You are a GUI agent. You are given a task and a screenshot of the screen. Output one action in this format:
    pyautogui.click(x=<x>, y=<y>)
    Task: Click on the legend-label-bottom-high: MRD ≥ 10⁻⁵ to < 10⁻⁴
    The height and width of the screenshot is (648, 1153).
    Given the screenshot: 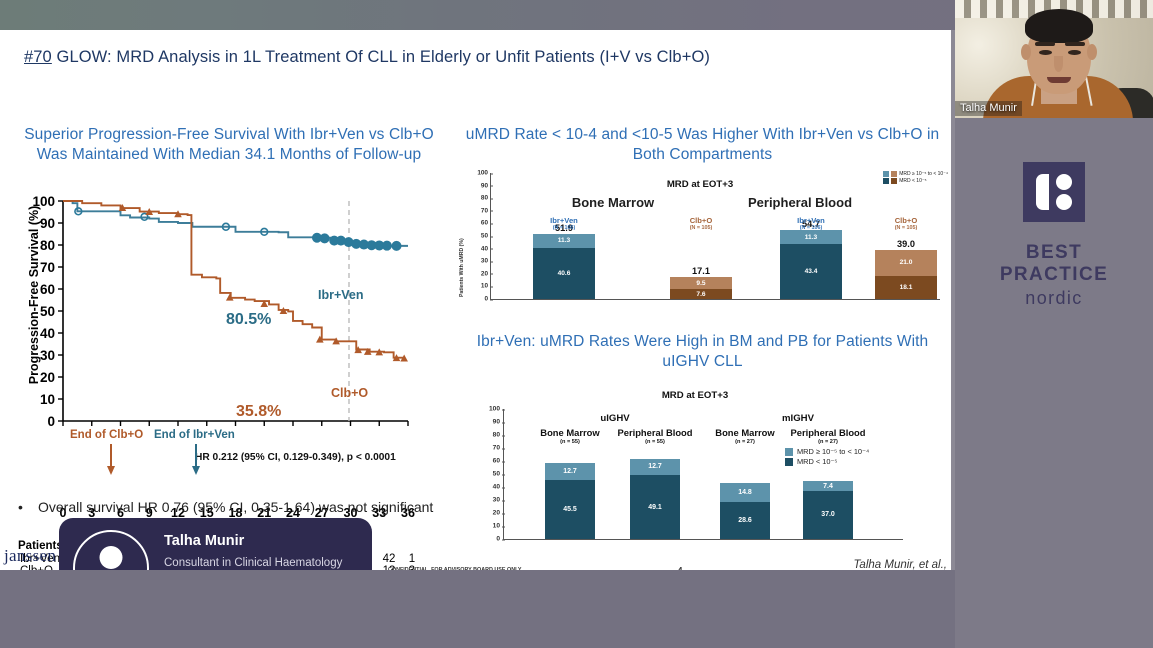 What is the action you would take?
    pyautogui.click(x=833, y=451)
    